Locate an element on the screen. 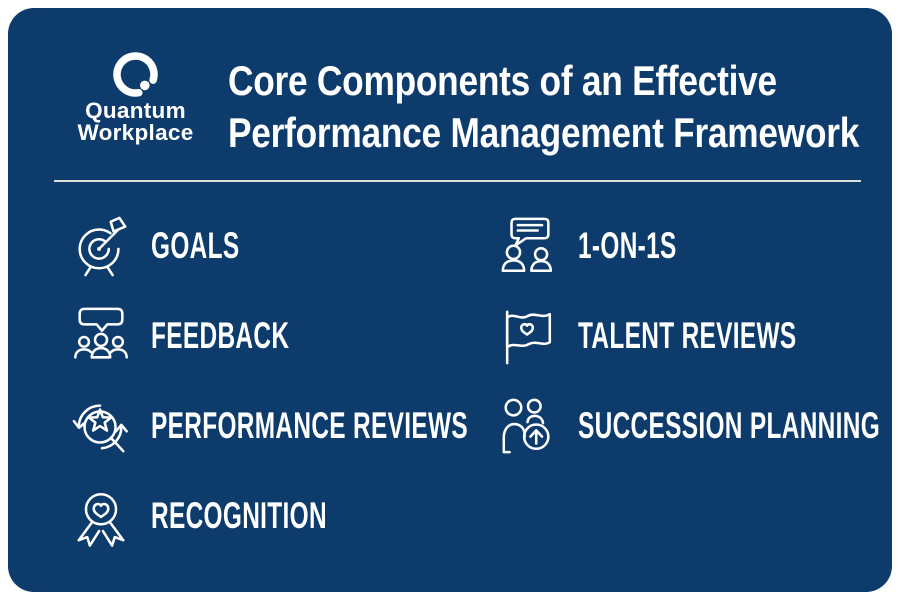 The height and width of the screenshot is (600, 900). person-promotion-icon is located at coordinates (528, 426).